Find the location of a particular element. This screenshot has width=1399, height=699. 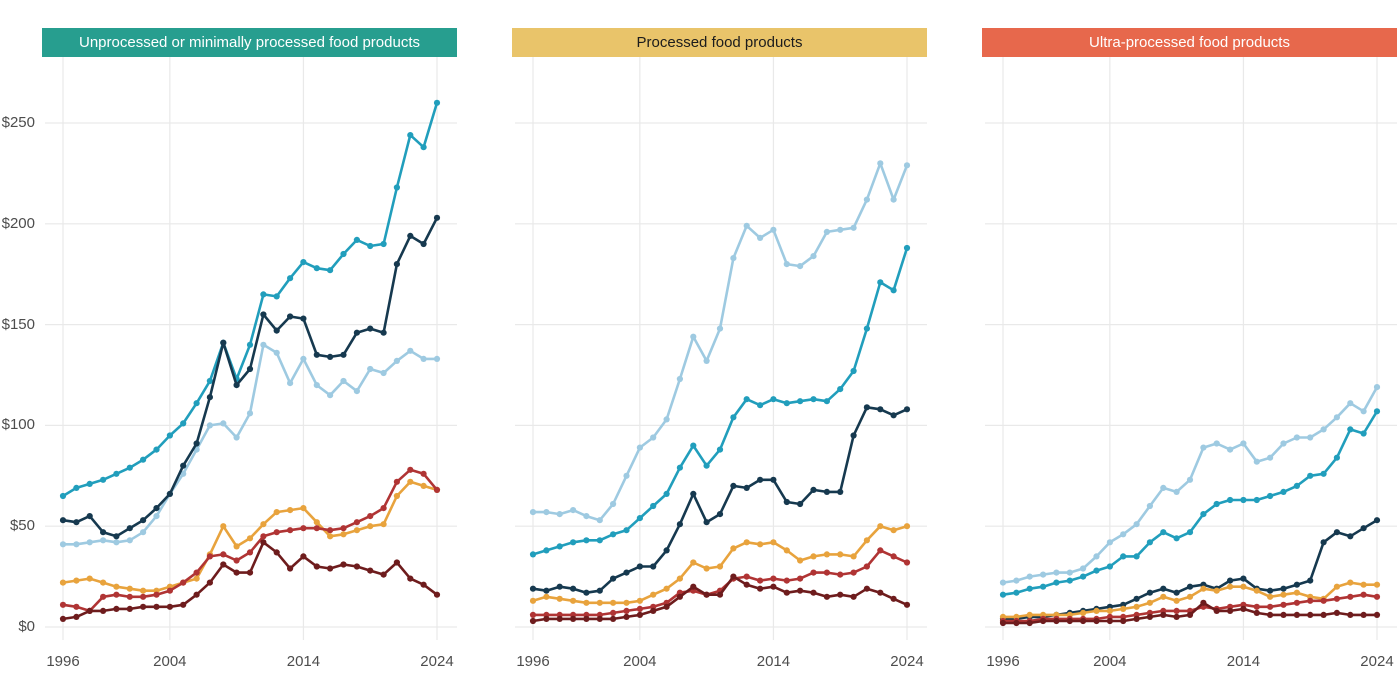

facet-header-processed: Processed food products is located at coordinates (719, 42).